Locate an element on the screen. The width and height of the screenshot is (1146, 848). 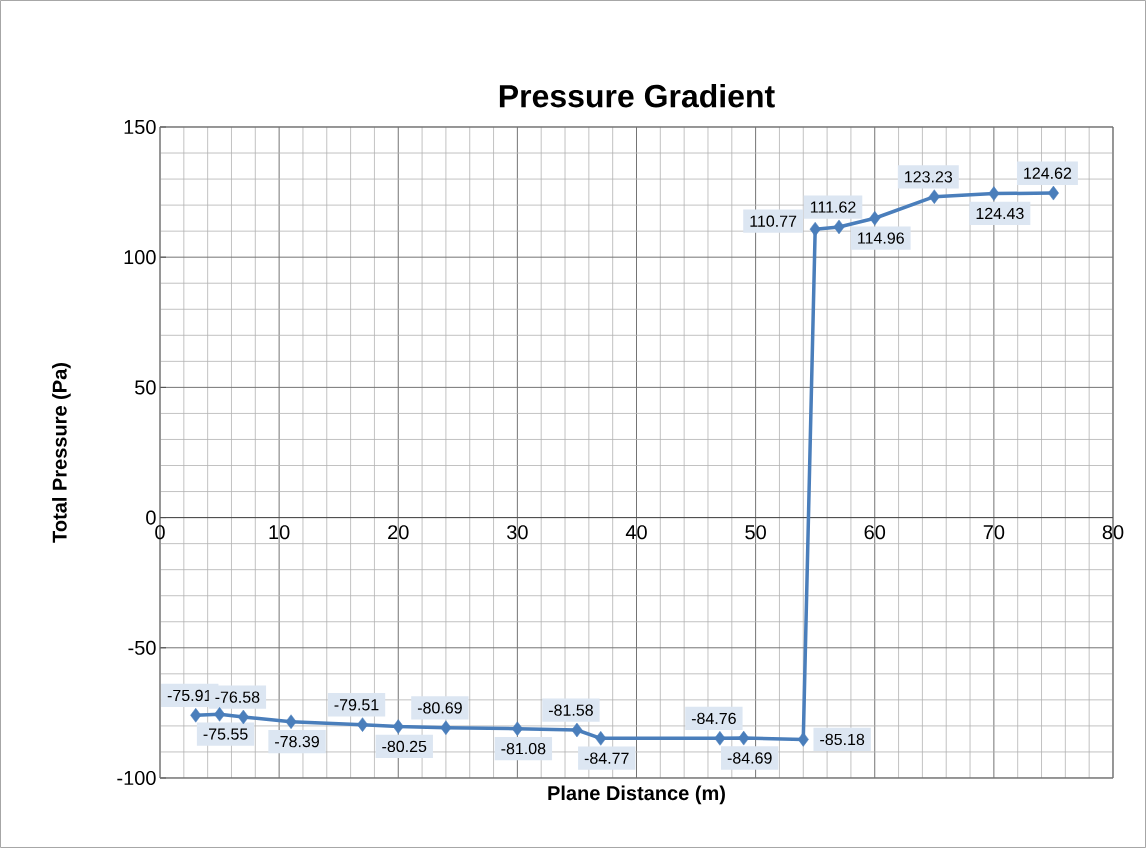
data-label: 124.43 is located at coordinates (1000, 213).